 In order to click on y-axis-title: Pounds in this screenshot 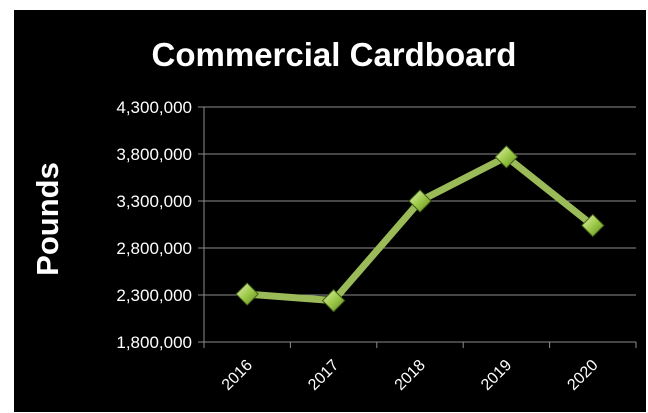, I will do `click(47, 219)`.